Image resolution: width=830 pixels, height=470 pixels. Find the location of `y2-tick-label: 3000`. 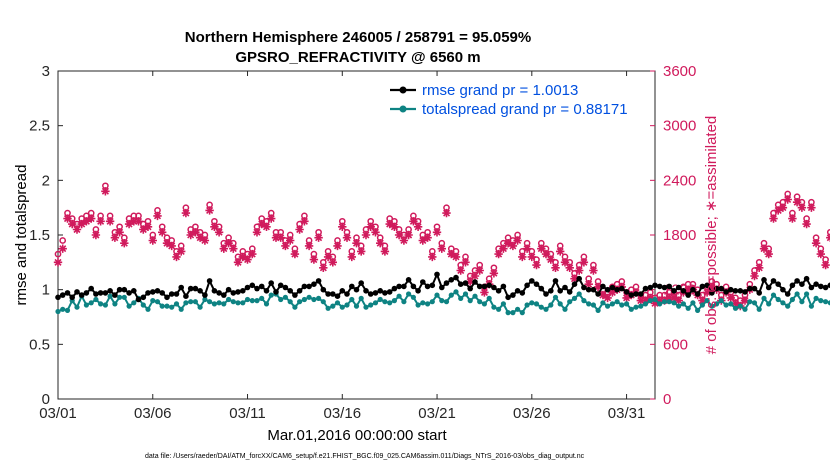

y2-tick-label: 3000 is located at coordinates (679, 126).